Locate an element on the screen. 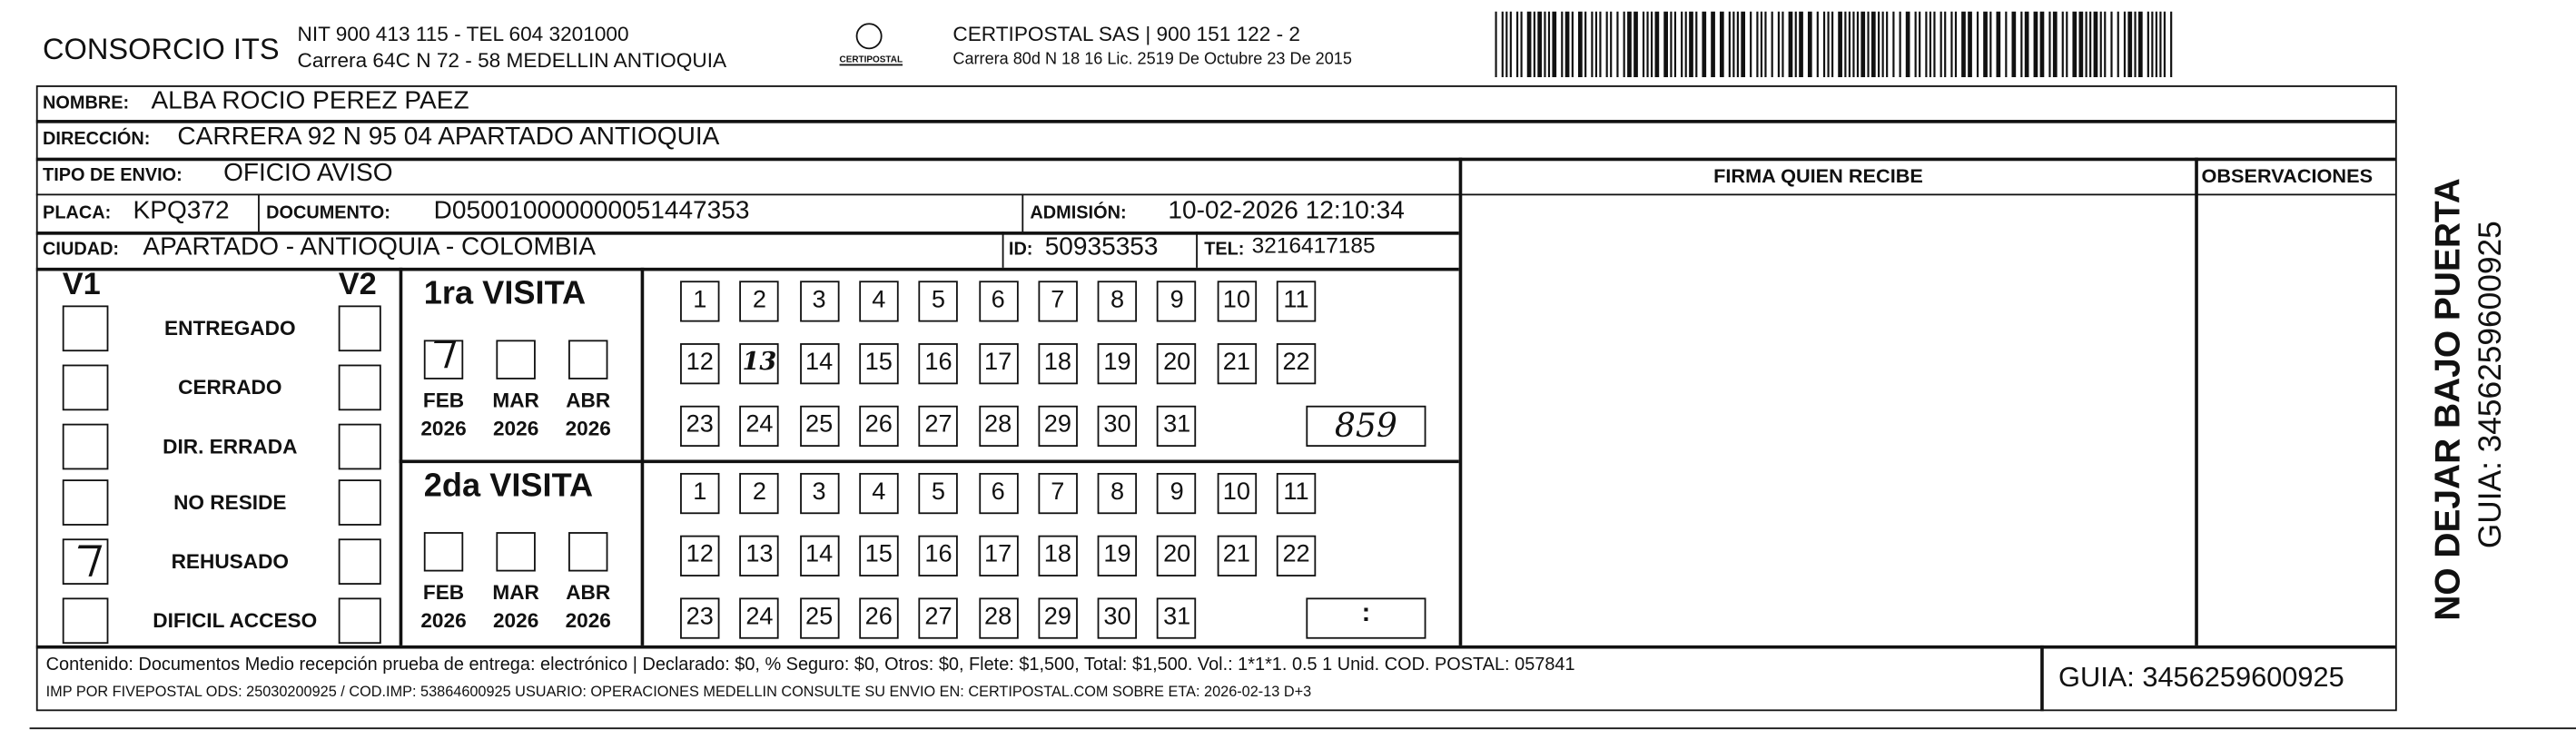  day-number: 8 is located at coordinates (1117, 492).